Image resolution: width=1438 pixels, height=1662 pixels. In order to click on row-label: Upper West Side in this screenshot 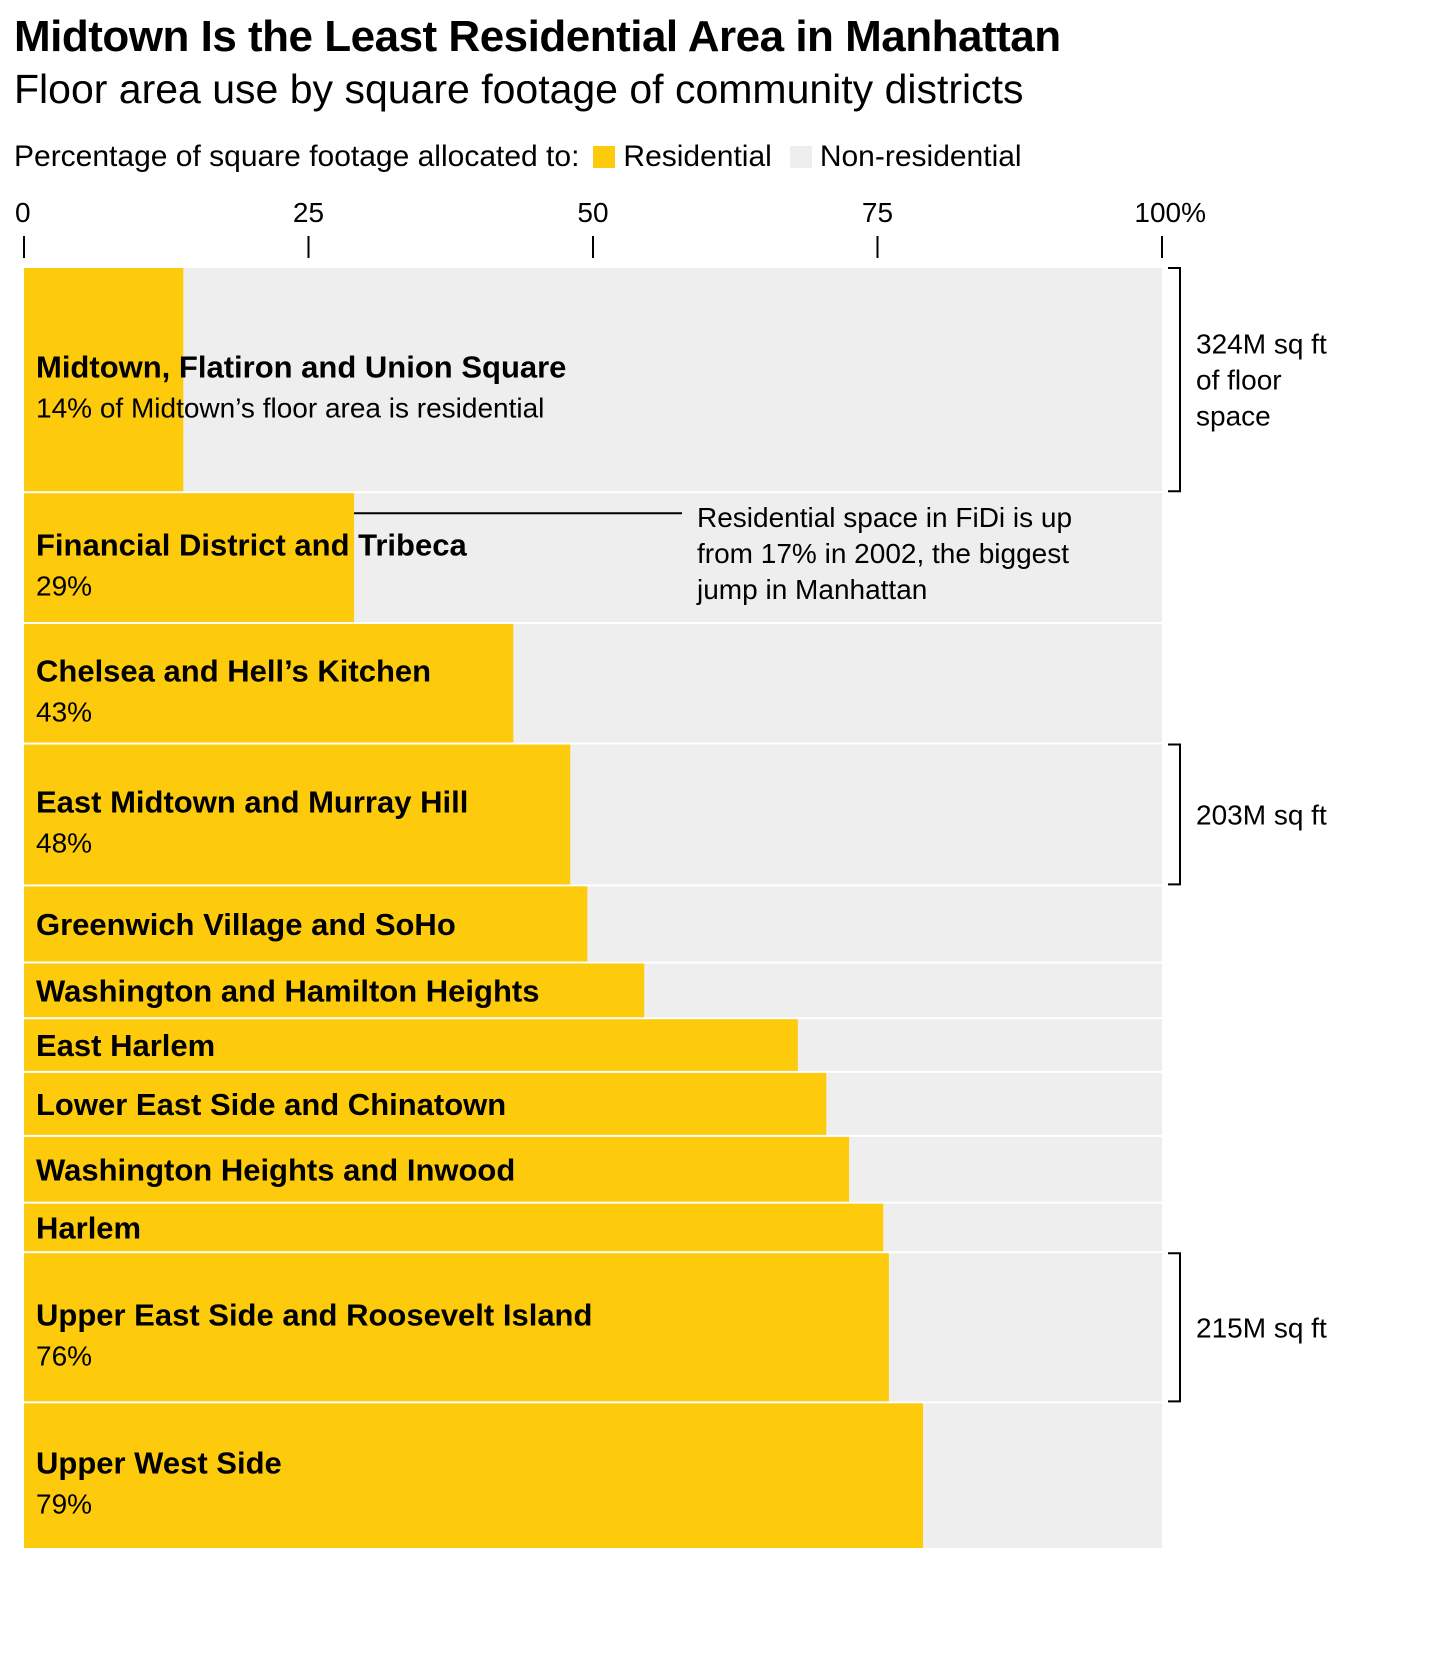, I will do `click(159, 1463)`.